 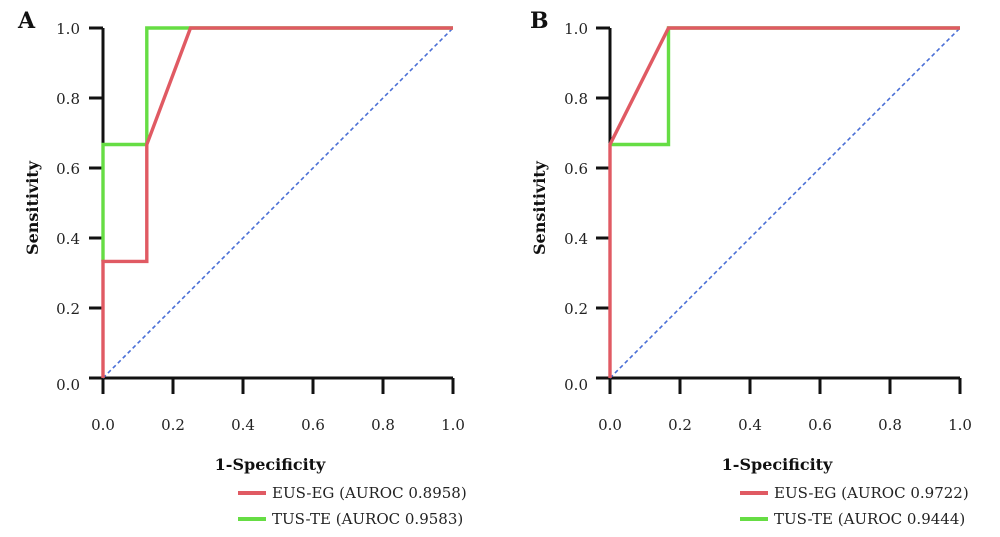 I want to click on legend-label: EUS-EG (AUROC 0.9722), so click(x=871, y=493).